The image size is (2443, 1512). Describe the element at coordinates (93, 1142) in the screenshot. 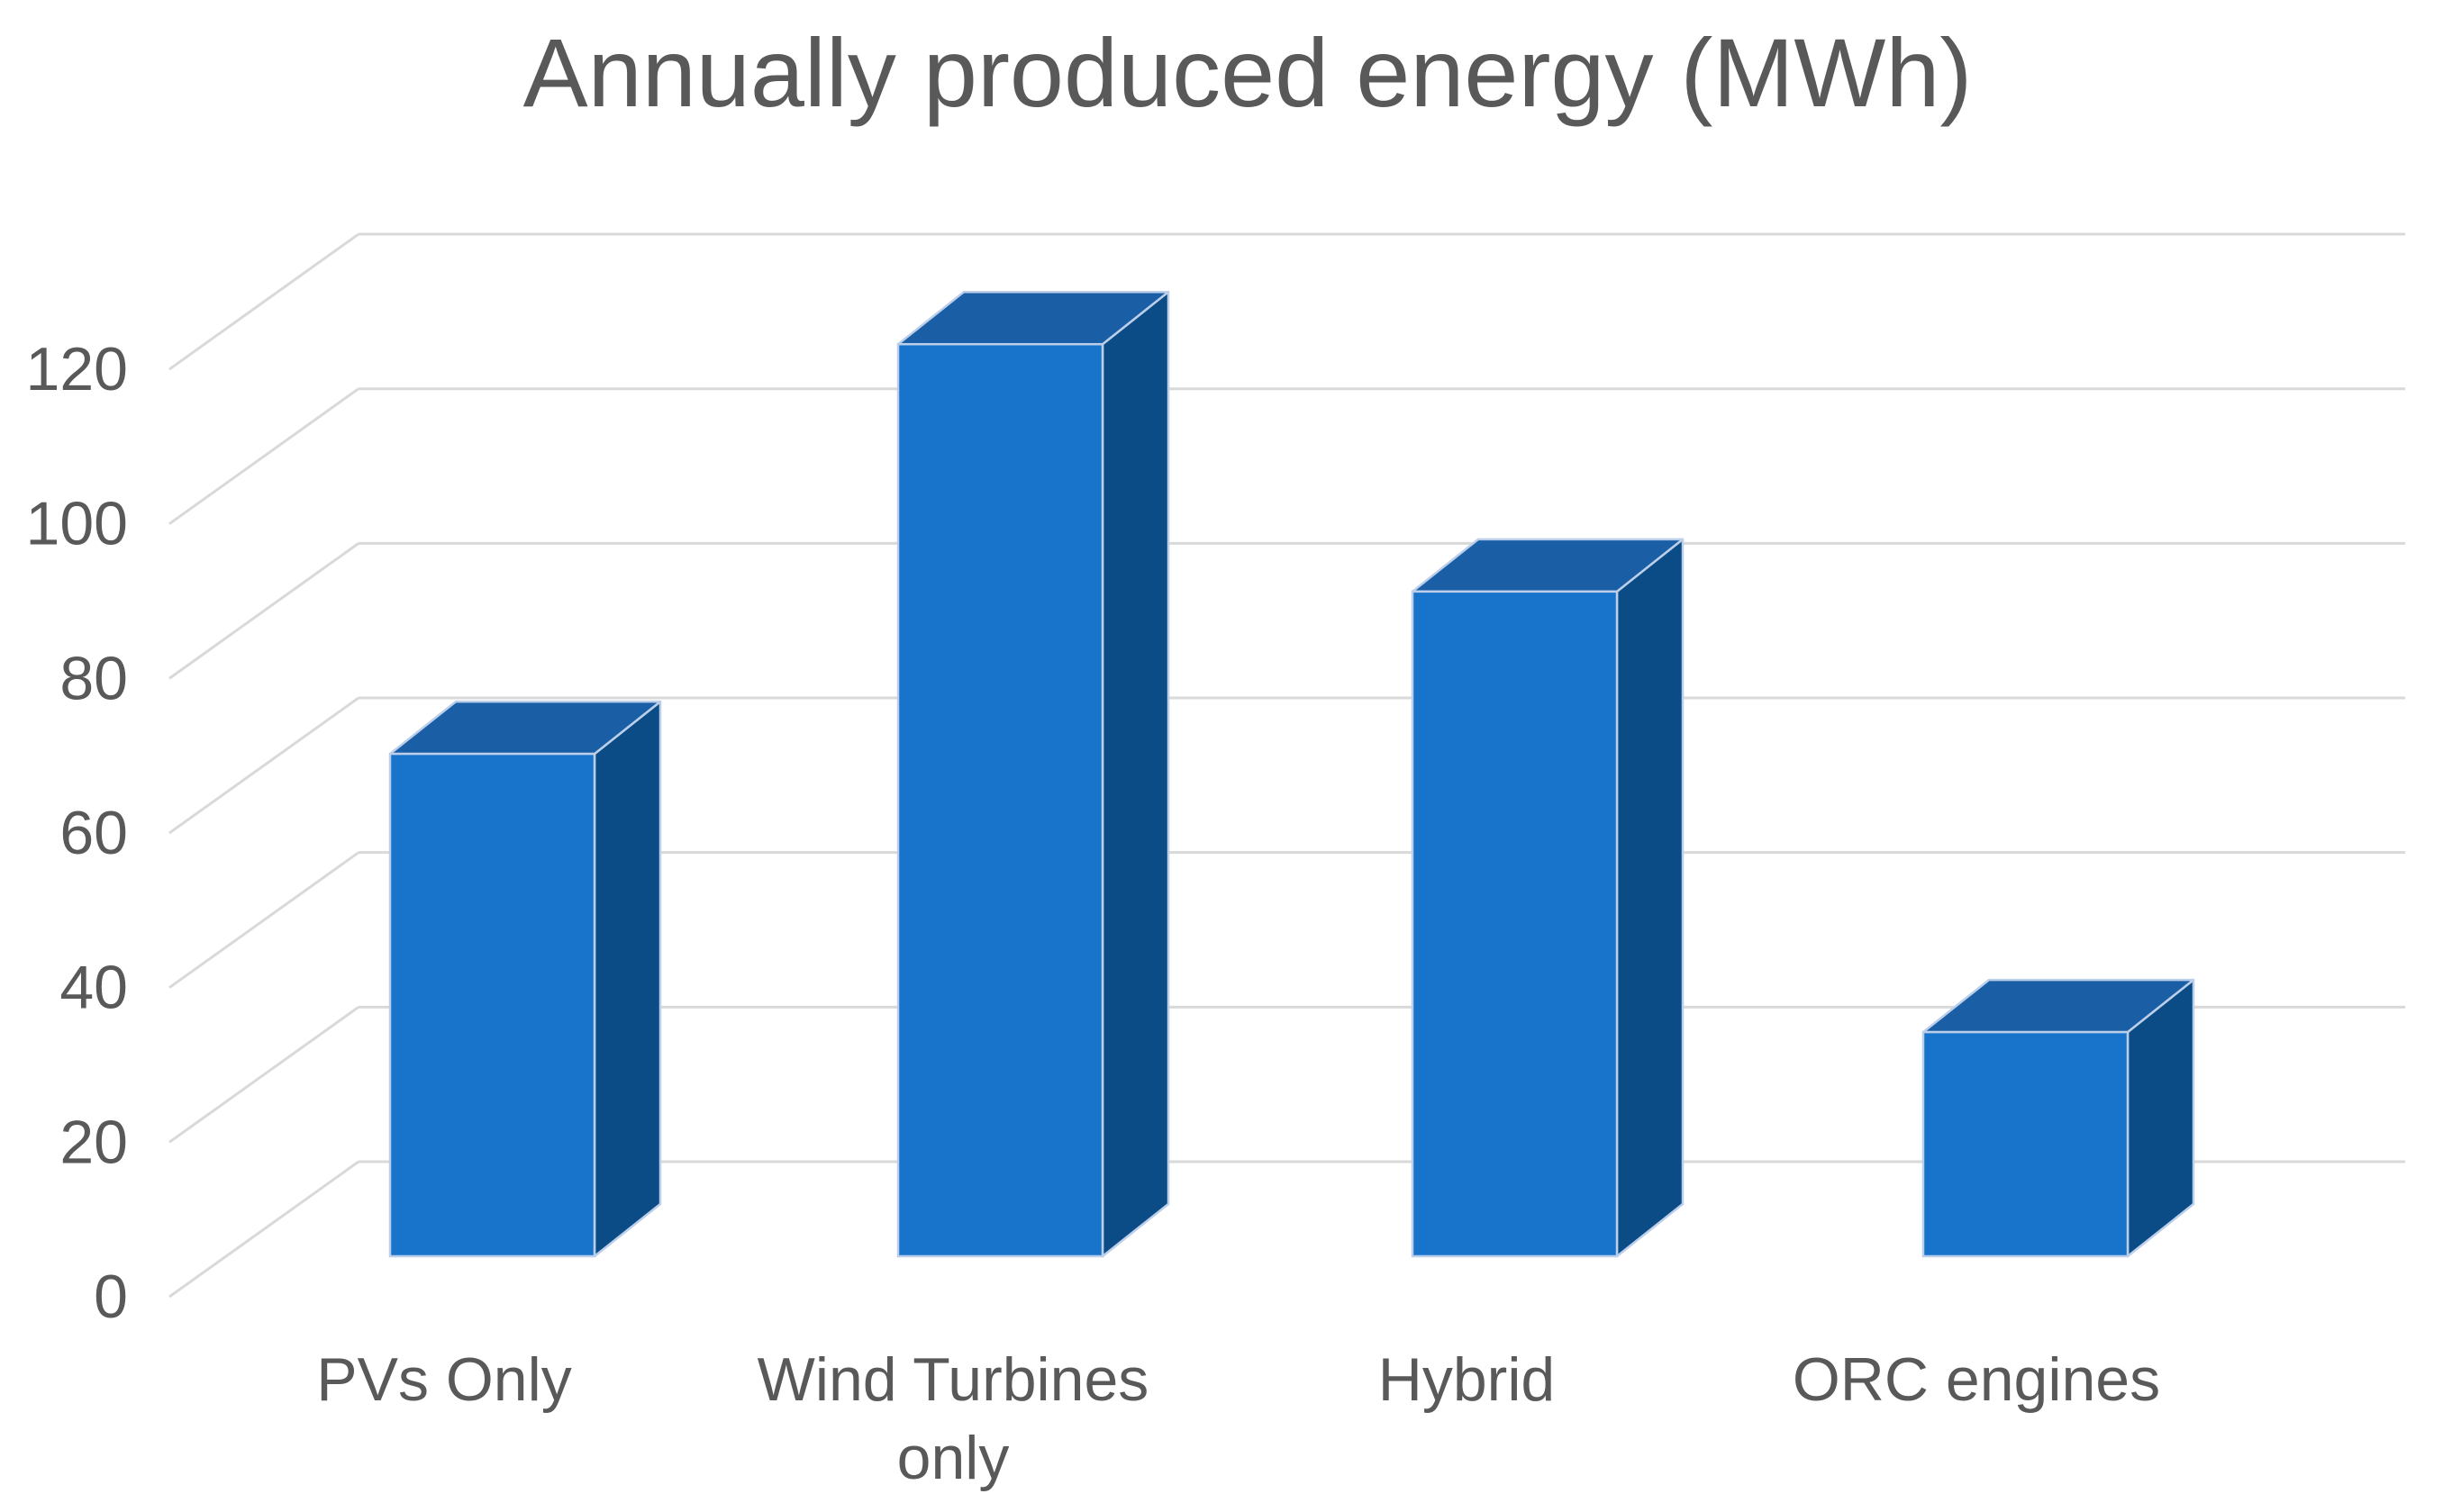

I see `y-tick-label: 20` at that location.